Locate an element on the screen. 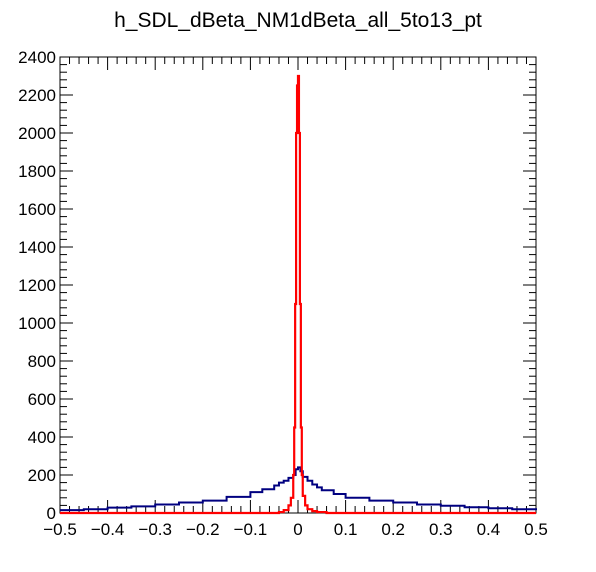  y-tick-label: 800 is located at coordinates (42, 361).